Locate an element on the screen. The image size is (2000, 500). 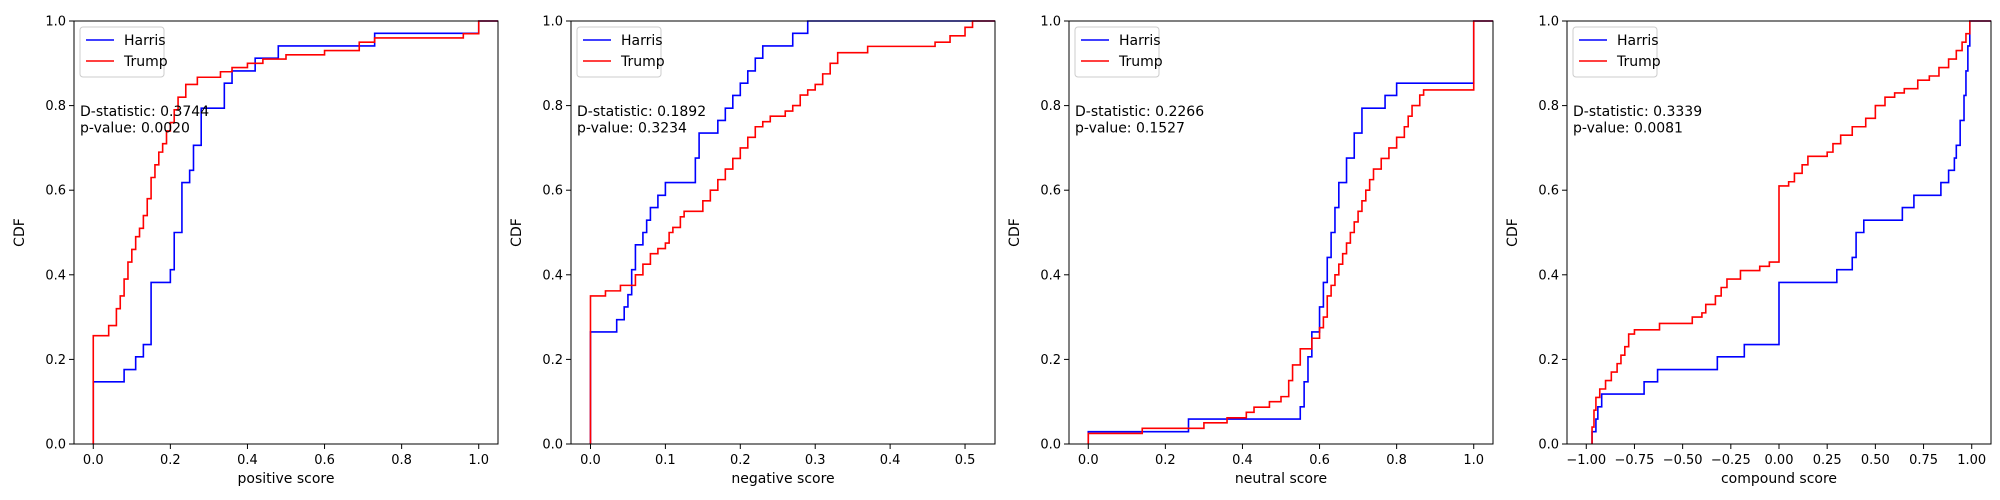
x-axis-label: compound score is located at coordinates (1779, 479).